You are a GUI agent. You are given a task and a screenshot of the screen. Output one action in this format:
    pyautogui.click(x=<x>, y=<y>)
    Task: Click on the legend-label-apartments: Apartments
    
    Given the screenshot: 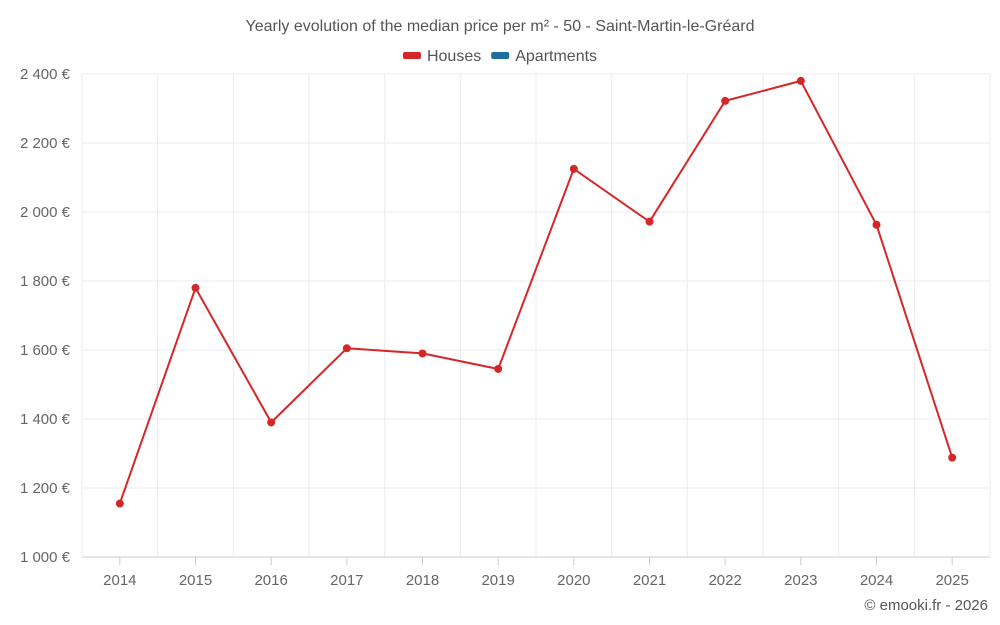 What is the action you would take?
    pyautogui.click(x=556, y=56)
    